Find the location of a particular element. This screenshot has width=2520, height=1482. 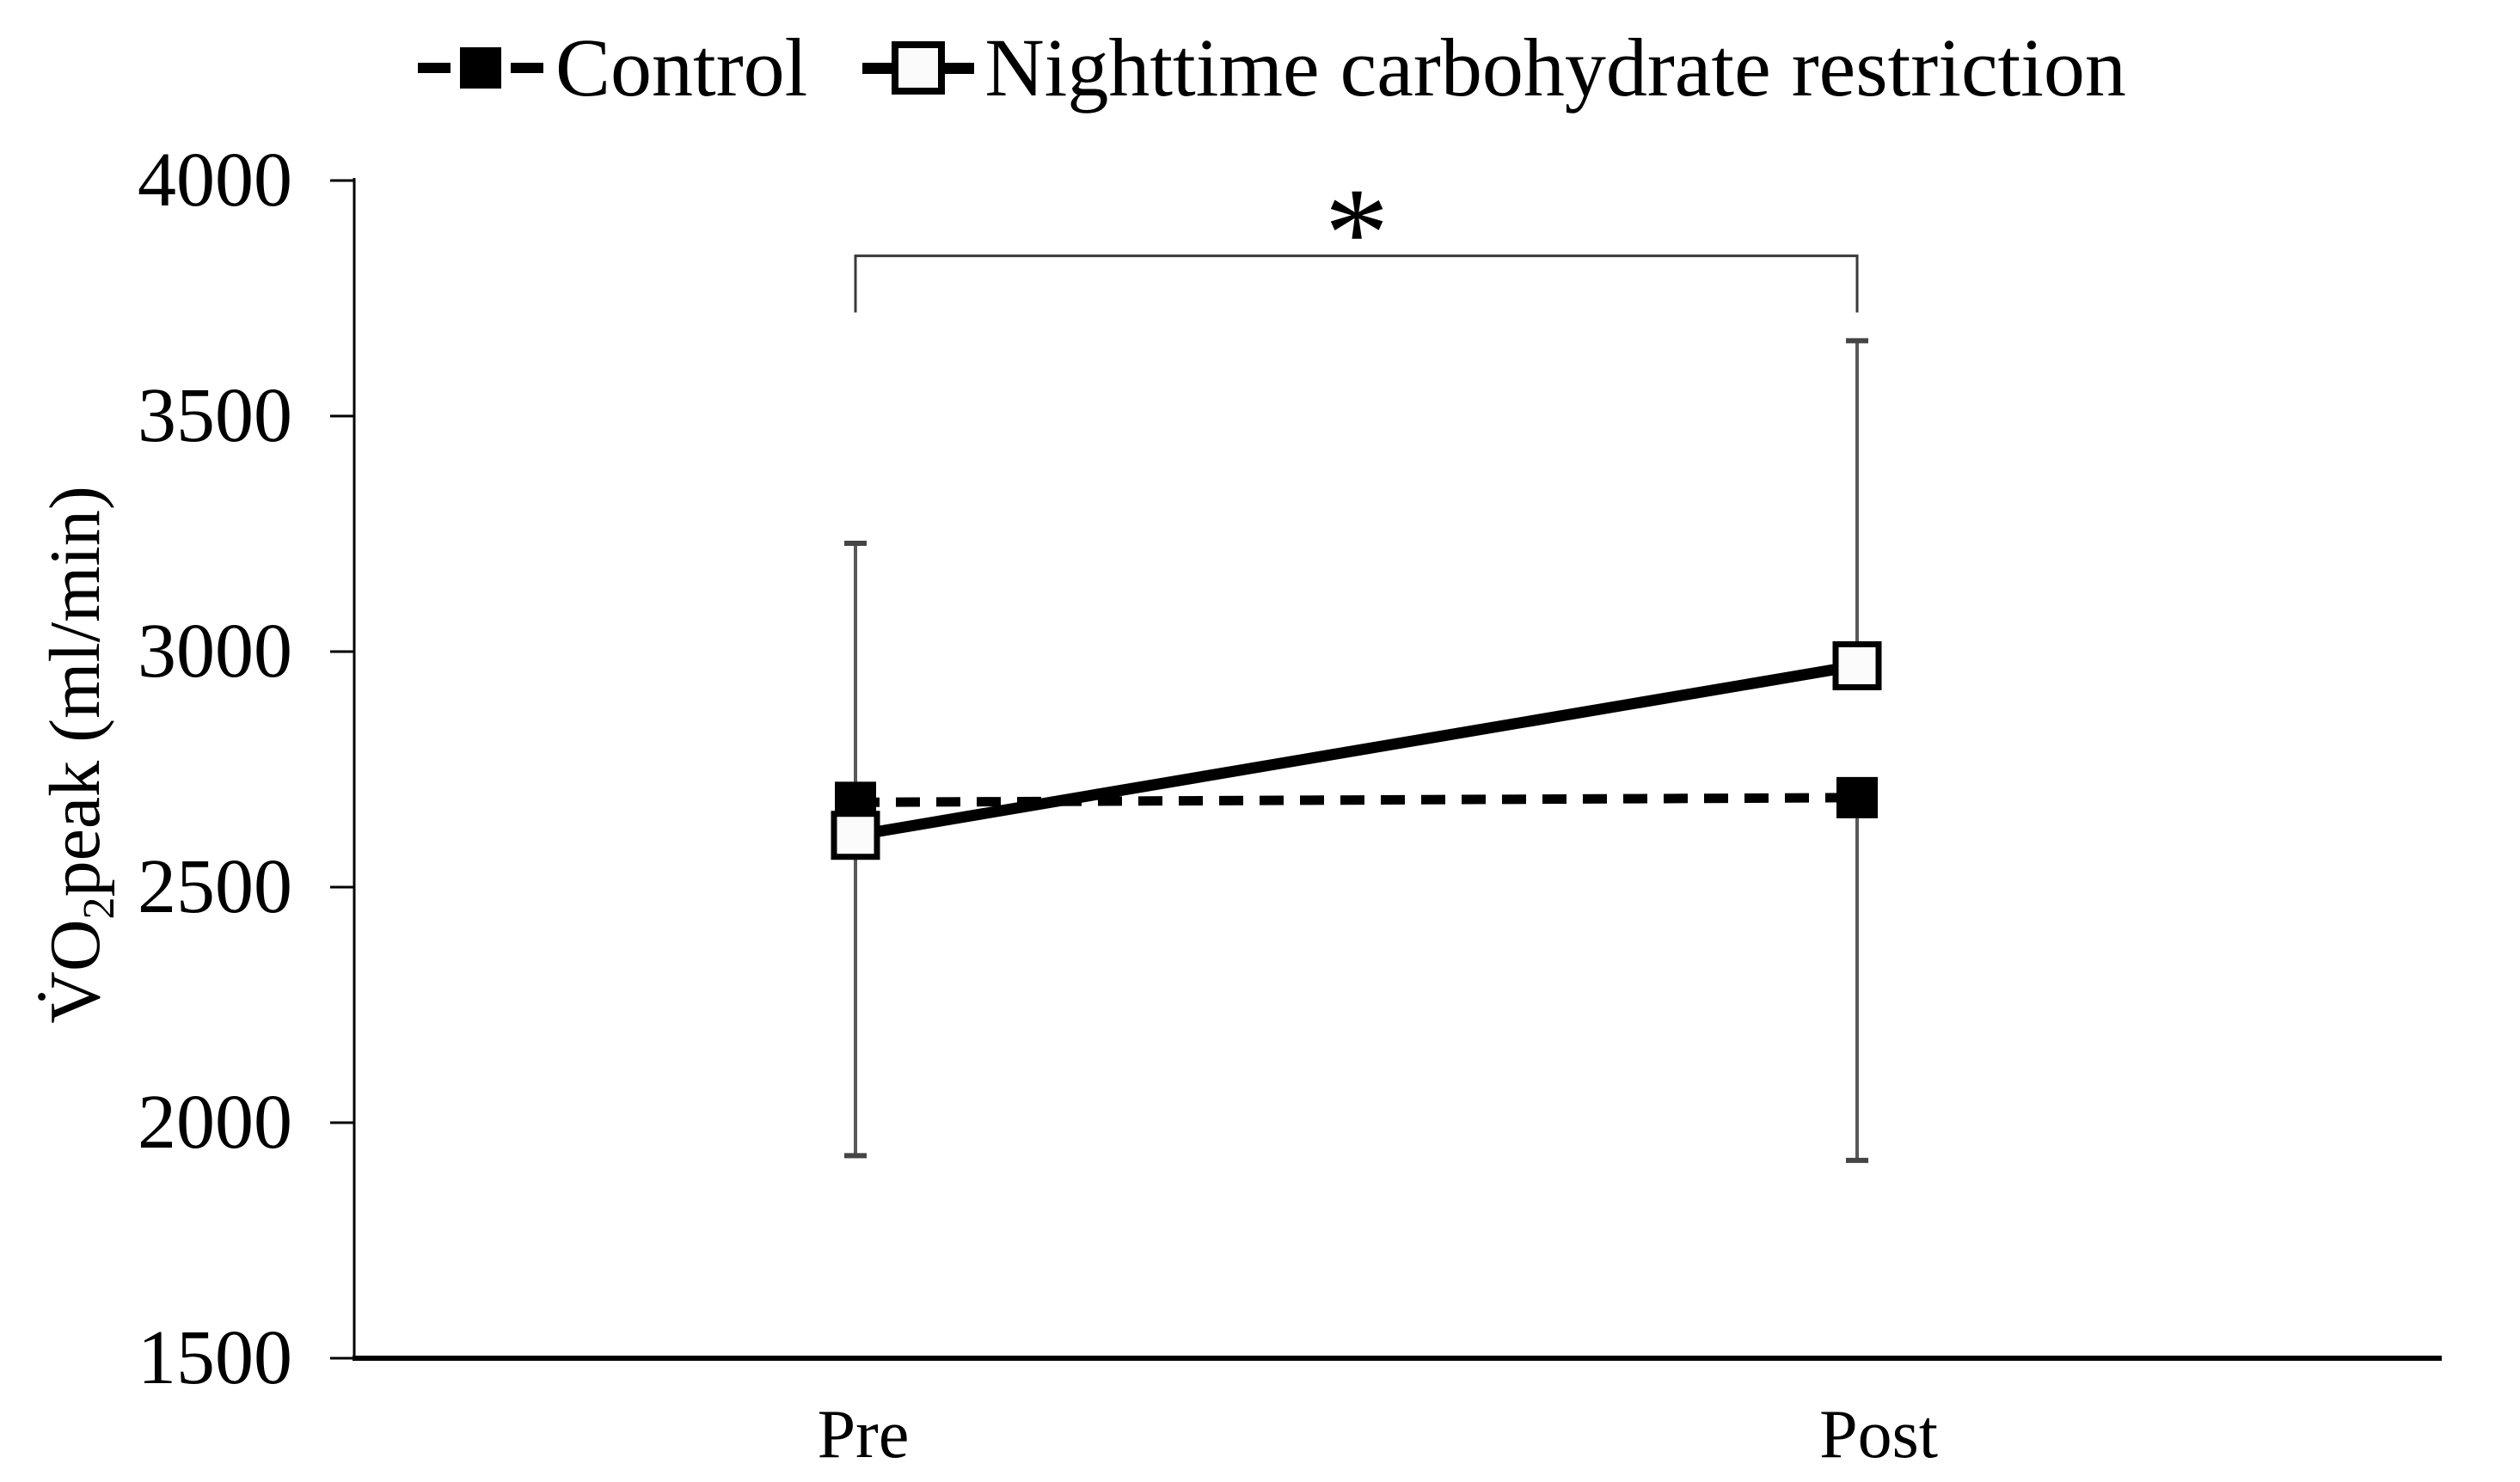

filled-square-icon is located at coordinates (481, 68).